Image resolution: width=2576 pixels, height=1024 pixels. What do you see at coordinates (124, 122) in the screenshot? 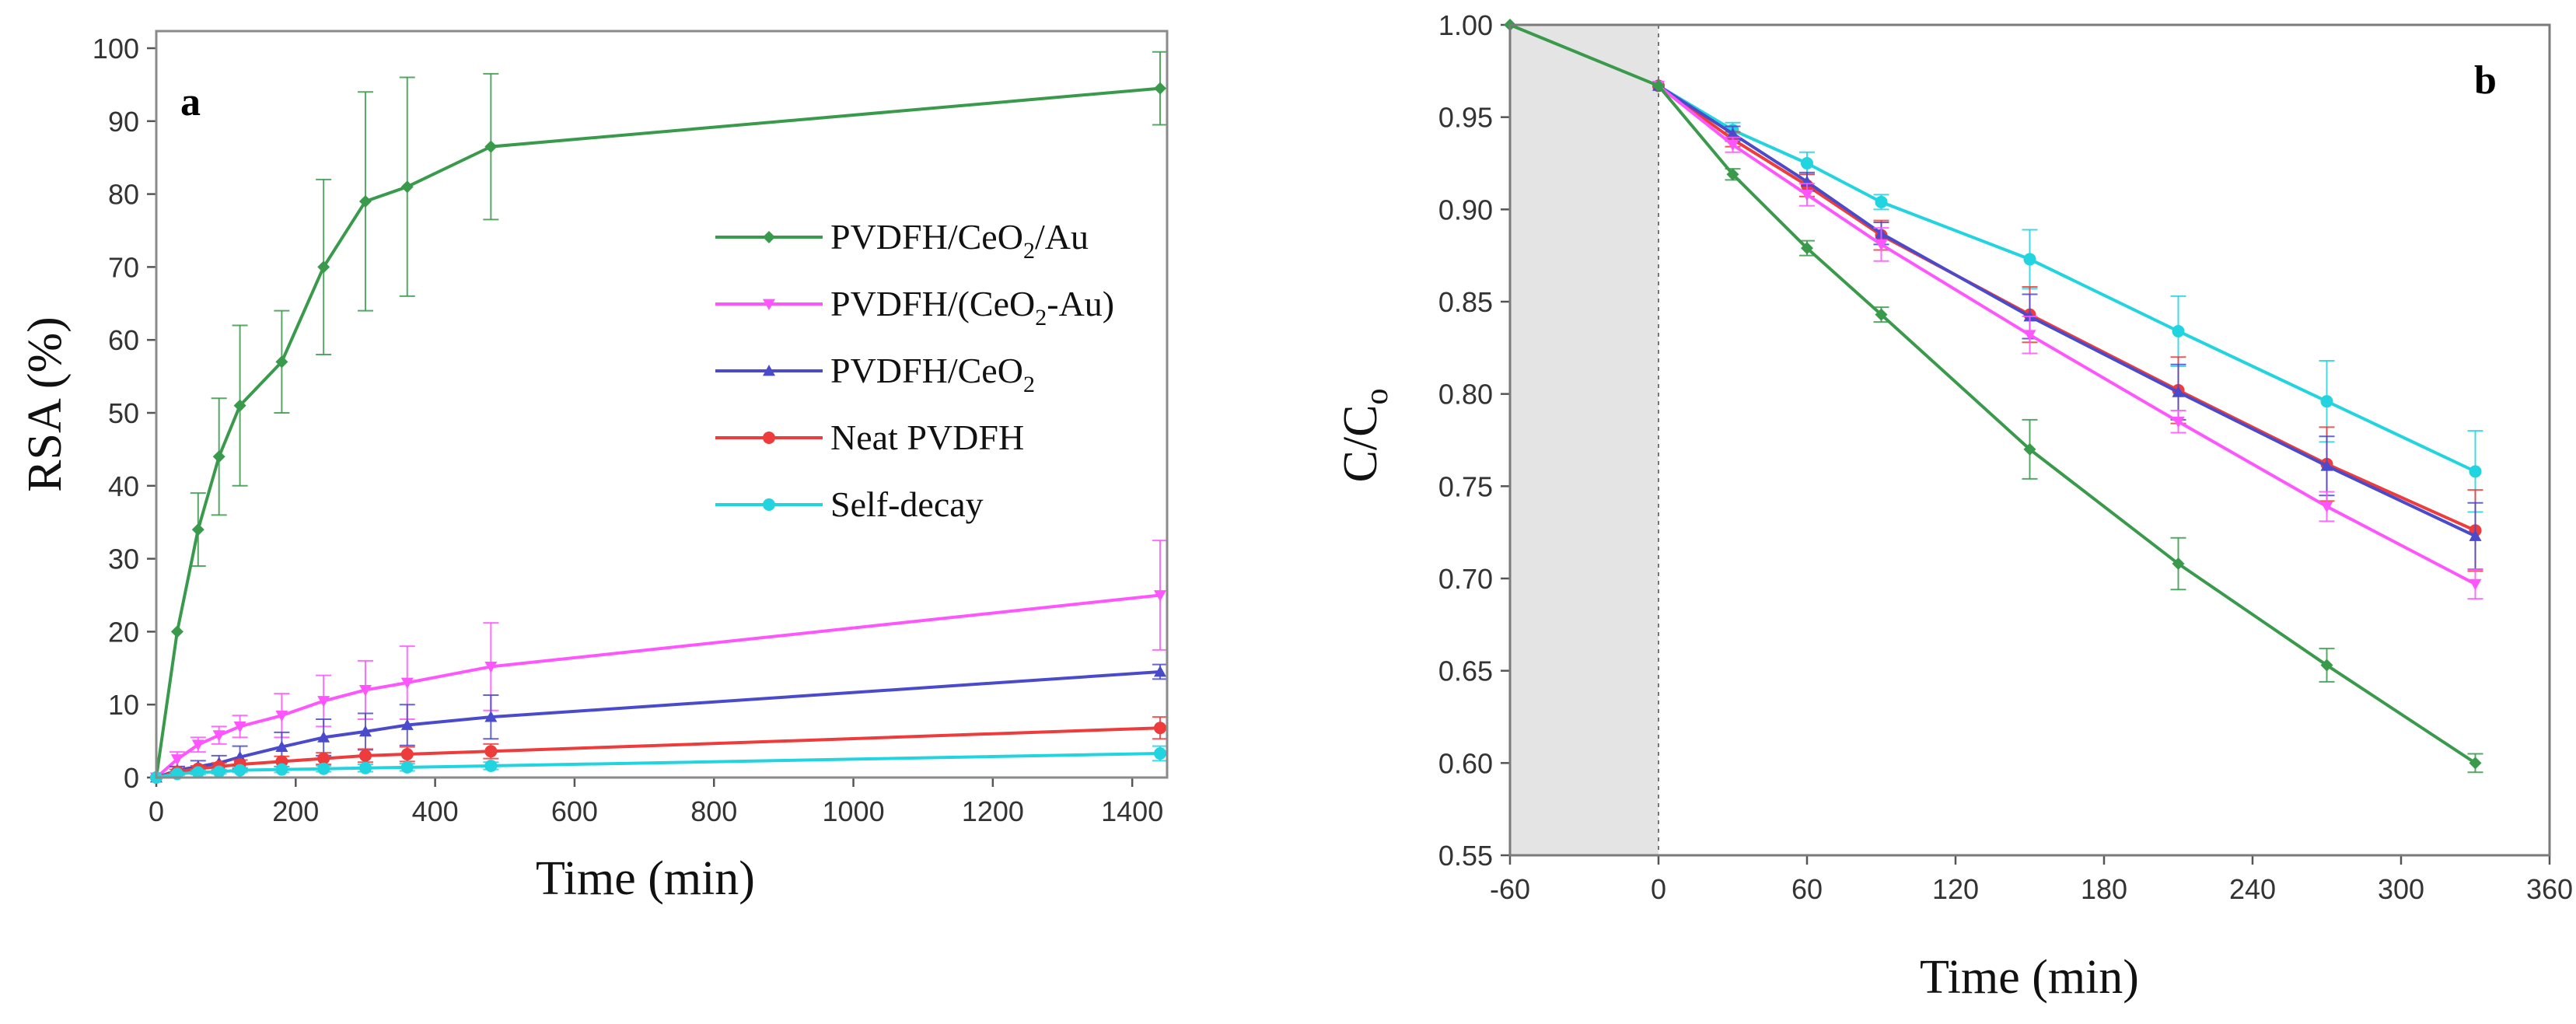
I see `chart-a-y-tick-label: 90` at bounding box center [124, 122].